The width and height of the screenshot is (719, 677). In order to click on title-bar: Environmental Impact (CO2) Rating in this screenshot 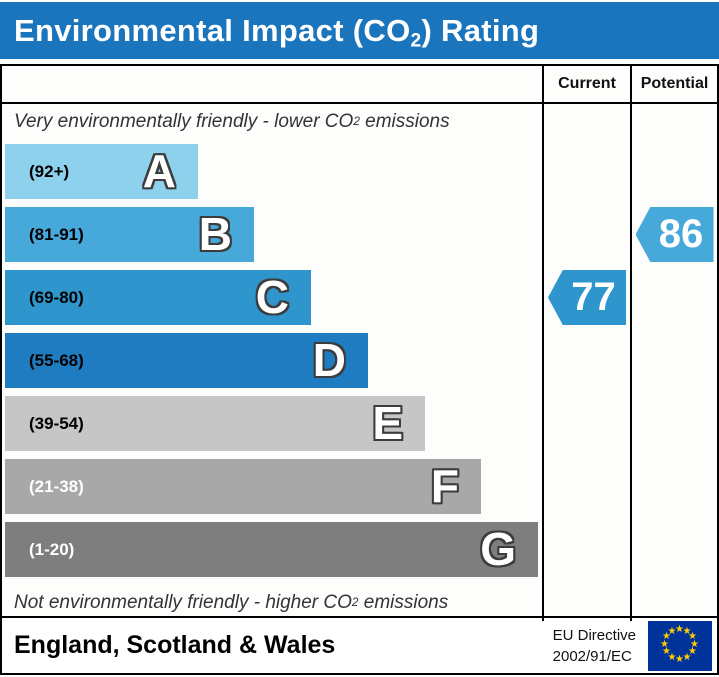, I will do `click(359, 30)`.